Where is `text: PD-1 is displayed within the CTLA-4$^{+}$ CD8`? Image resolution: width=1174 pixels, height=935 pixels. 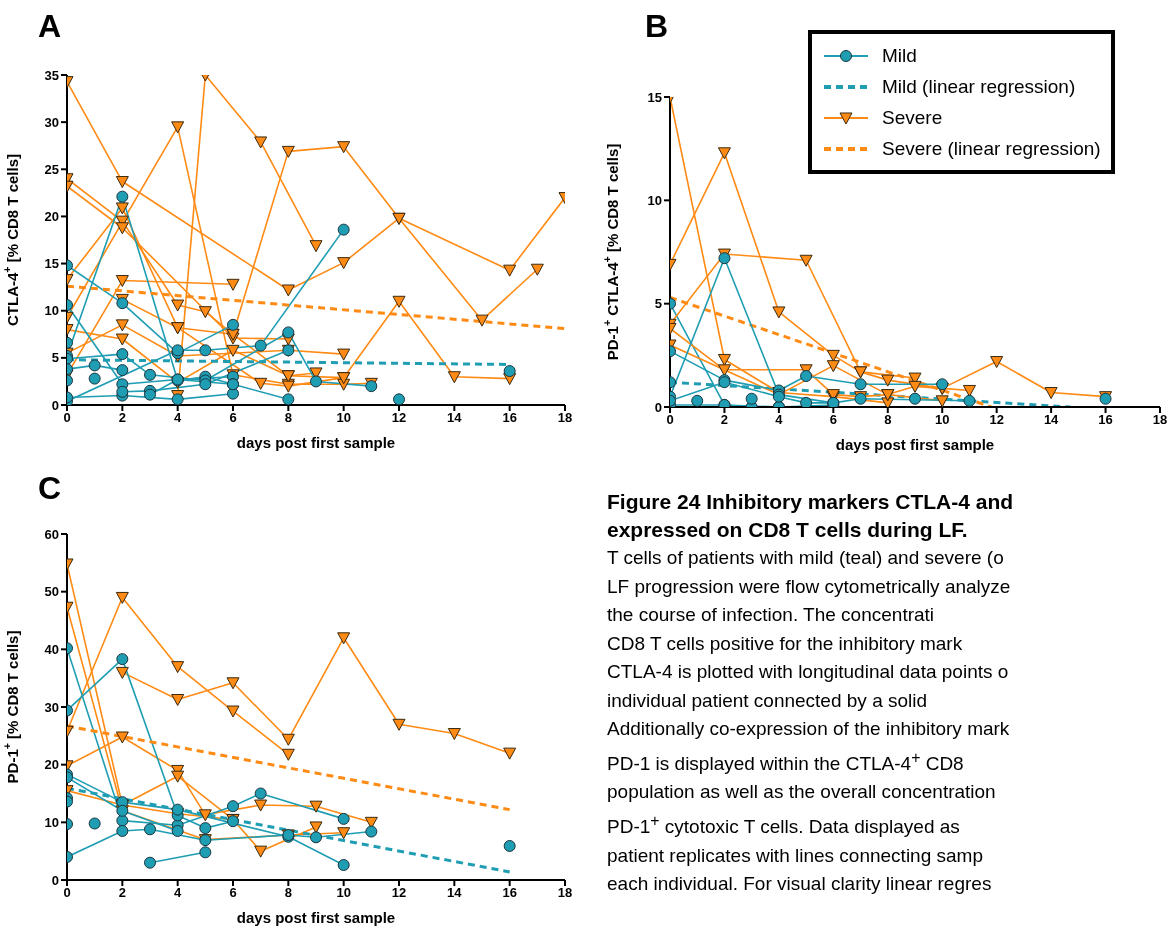 text: PD-1 is displayed within the CTLA-4$^{+}$ CD8 is located at coordinates (786, 761).